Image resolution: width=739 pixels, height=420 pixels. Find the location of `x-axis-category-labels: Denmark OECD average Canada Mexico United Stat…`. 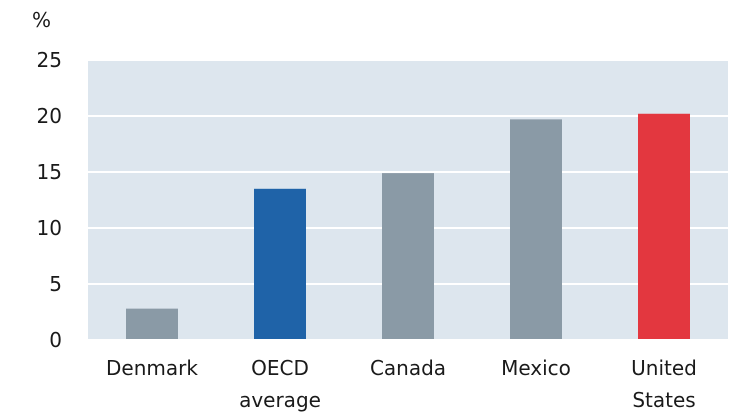

x-axis-category-labels: Denmark OECD average Canada Mexico United Stat… is located at coordinates (401, 384).